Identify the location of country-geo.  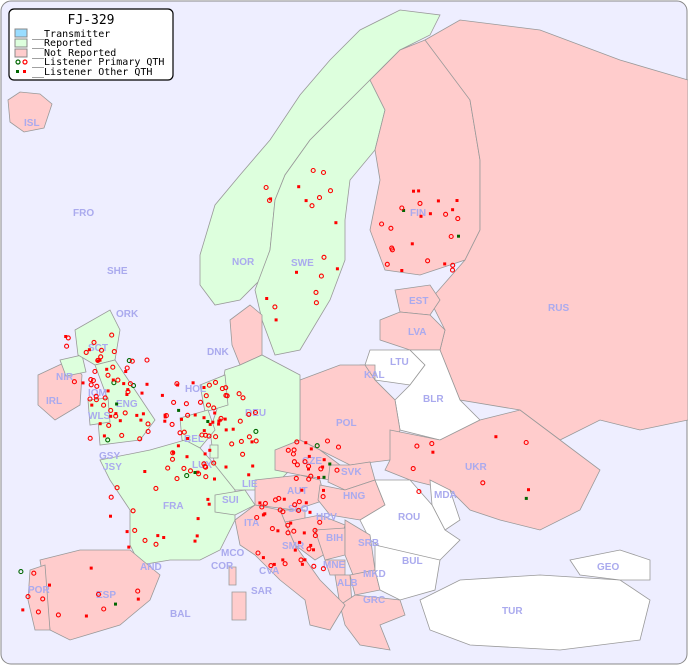
(610, 565).